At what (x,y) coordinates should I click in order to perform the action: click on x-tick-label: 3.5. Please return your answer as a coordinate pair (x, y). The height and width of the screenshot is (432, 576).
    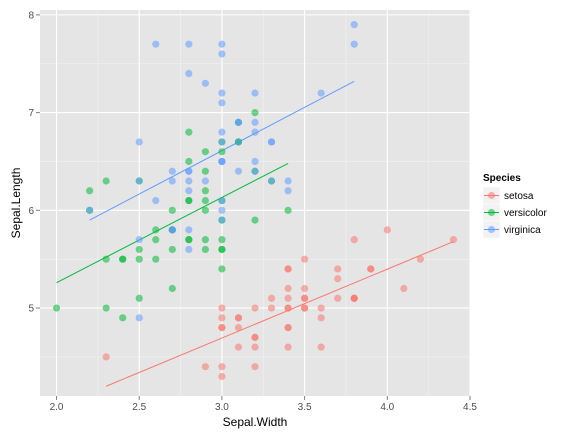
    Looking at the image, I should click on (305, 407).